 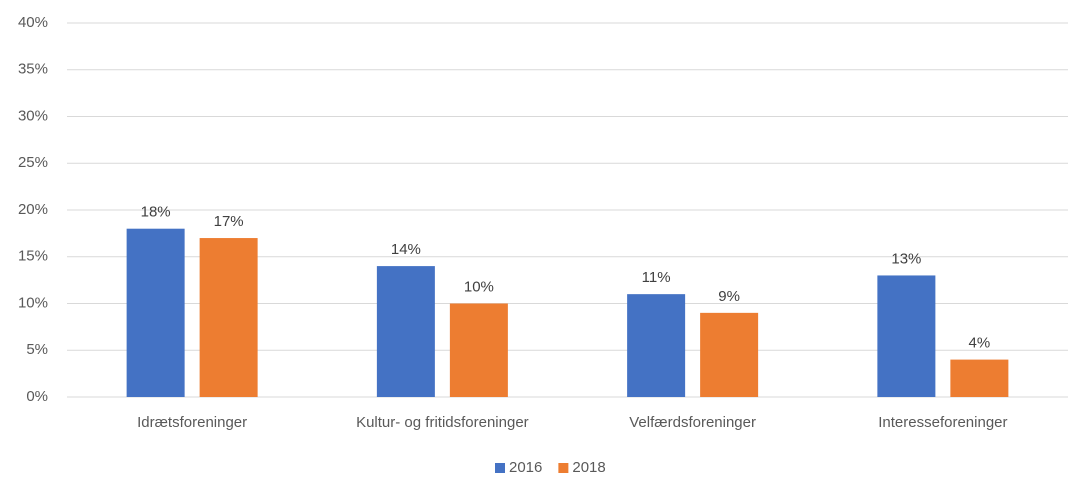 I want to click on legend-label: 2018, so click(x=588, y=467).